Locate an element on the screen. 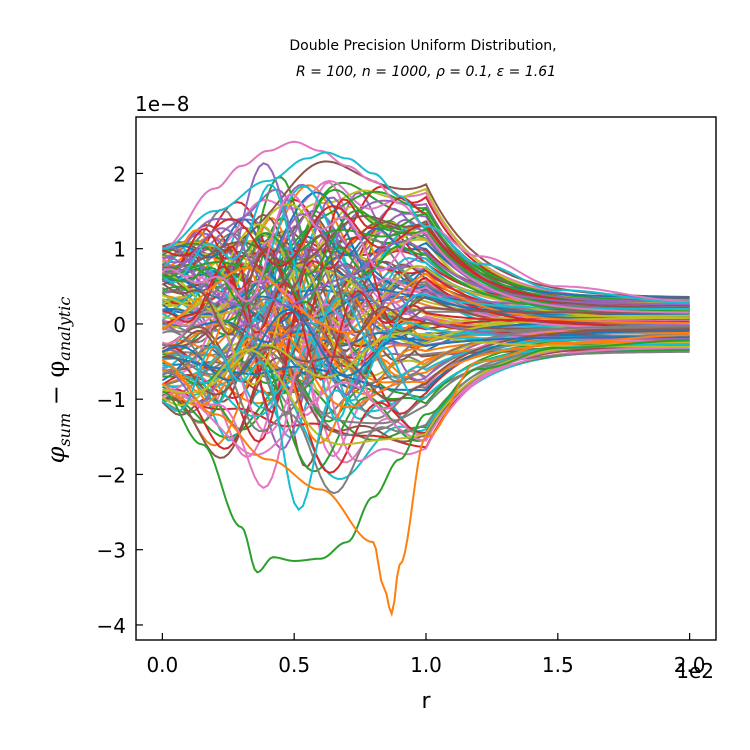 The height and width of the screenshot is (750, 750). y-tick-label: −4 is located at coordinates (111, 626).